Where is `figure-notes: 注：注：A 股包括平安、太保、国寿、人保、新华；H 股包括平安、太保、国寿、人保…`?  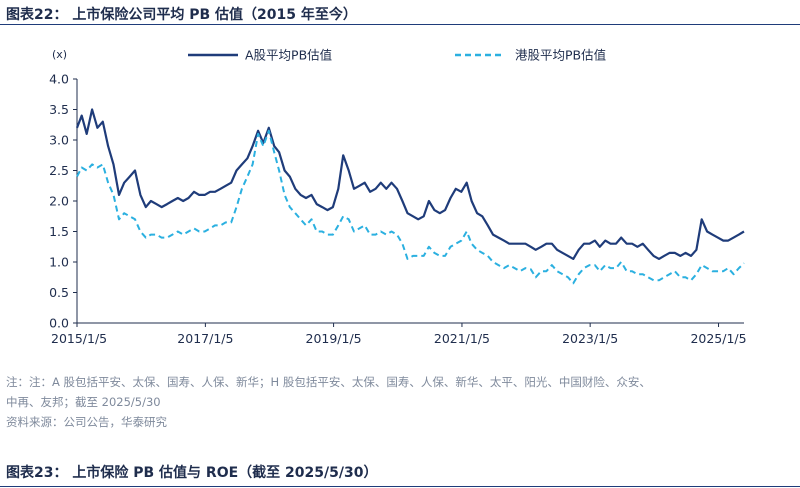 figure-notes: 注：注：A 股包括平安、太保、国寿、人保、新华；H 股包括平安、太保、国寿、人保… is located at coordinates (401, 402).